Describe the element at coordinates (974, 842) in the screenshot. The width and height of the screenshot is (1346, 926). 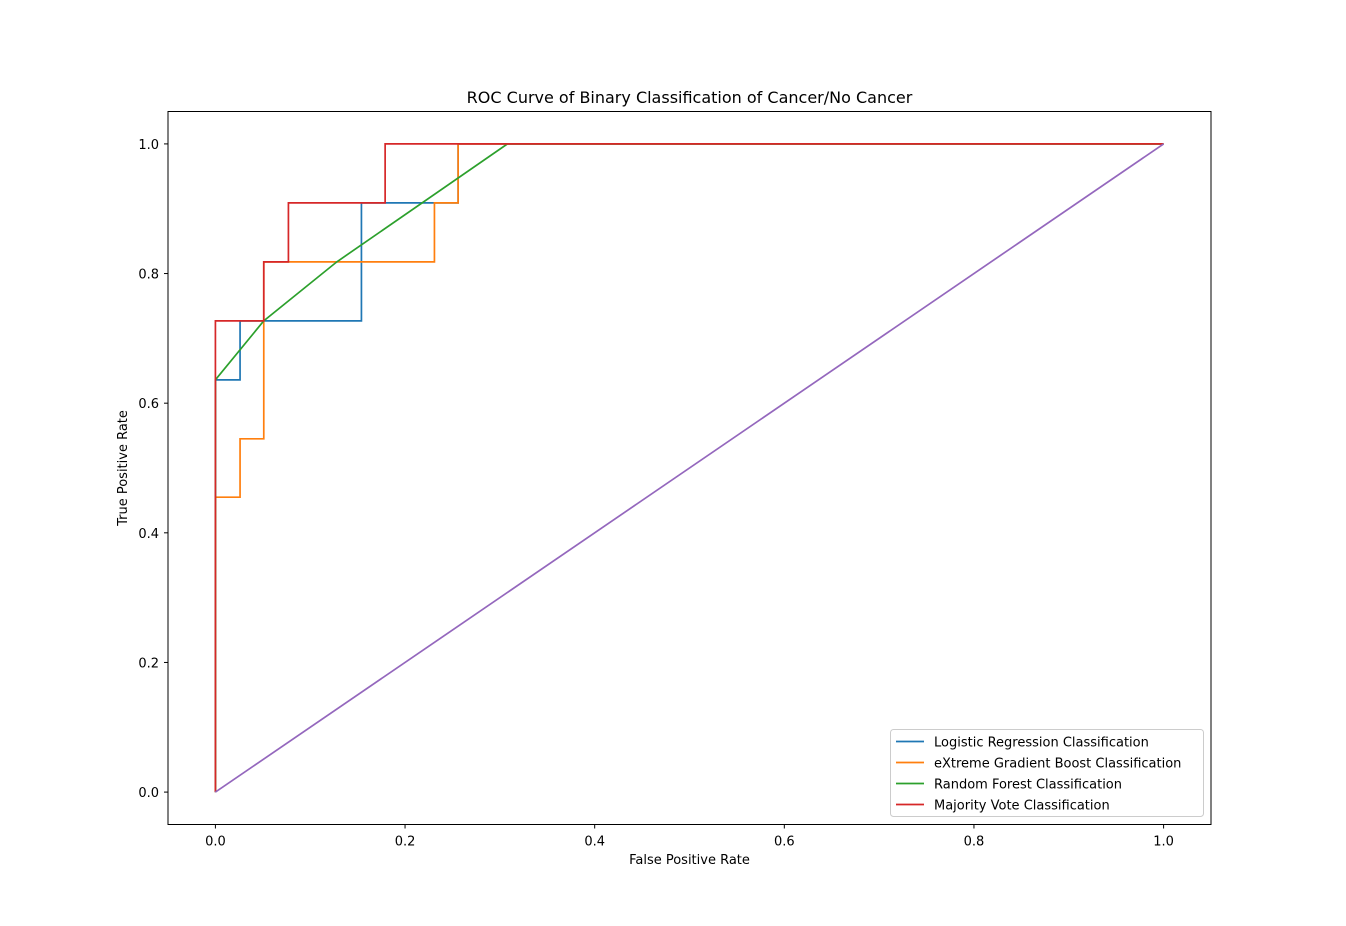
I see `x-tick-label: 0.8` at that location.